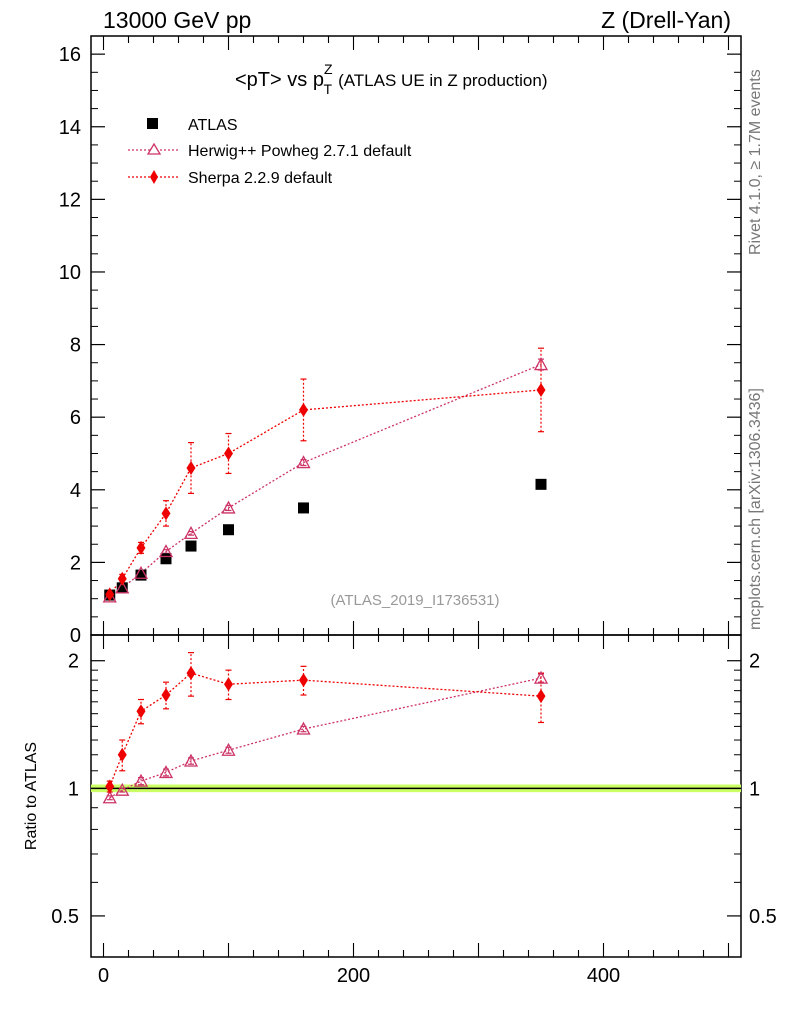  I want to click on ratio-y-tick-label-right: 1, so click(754, 789).